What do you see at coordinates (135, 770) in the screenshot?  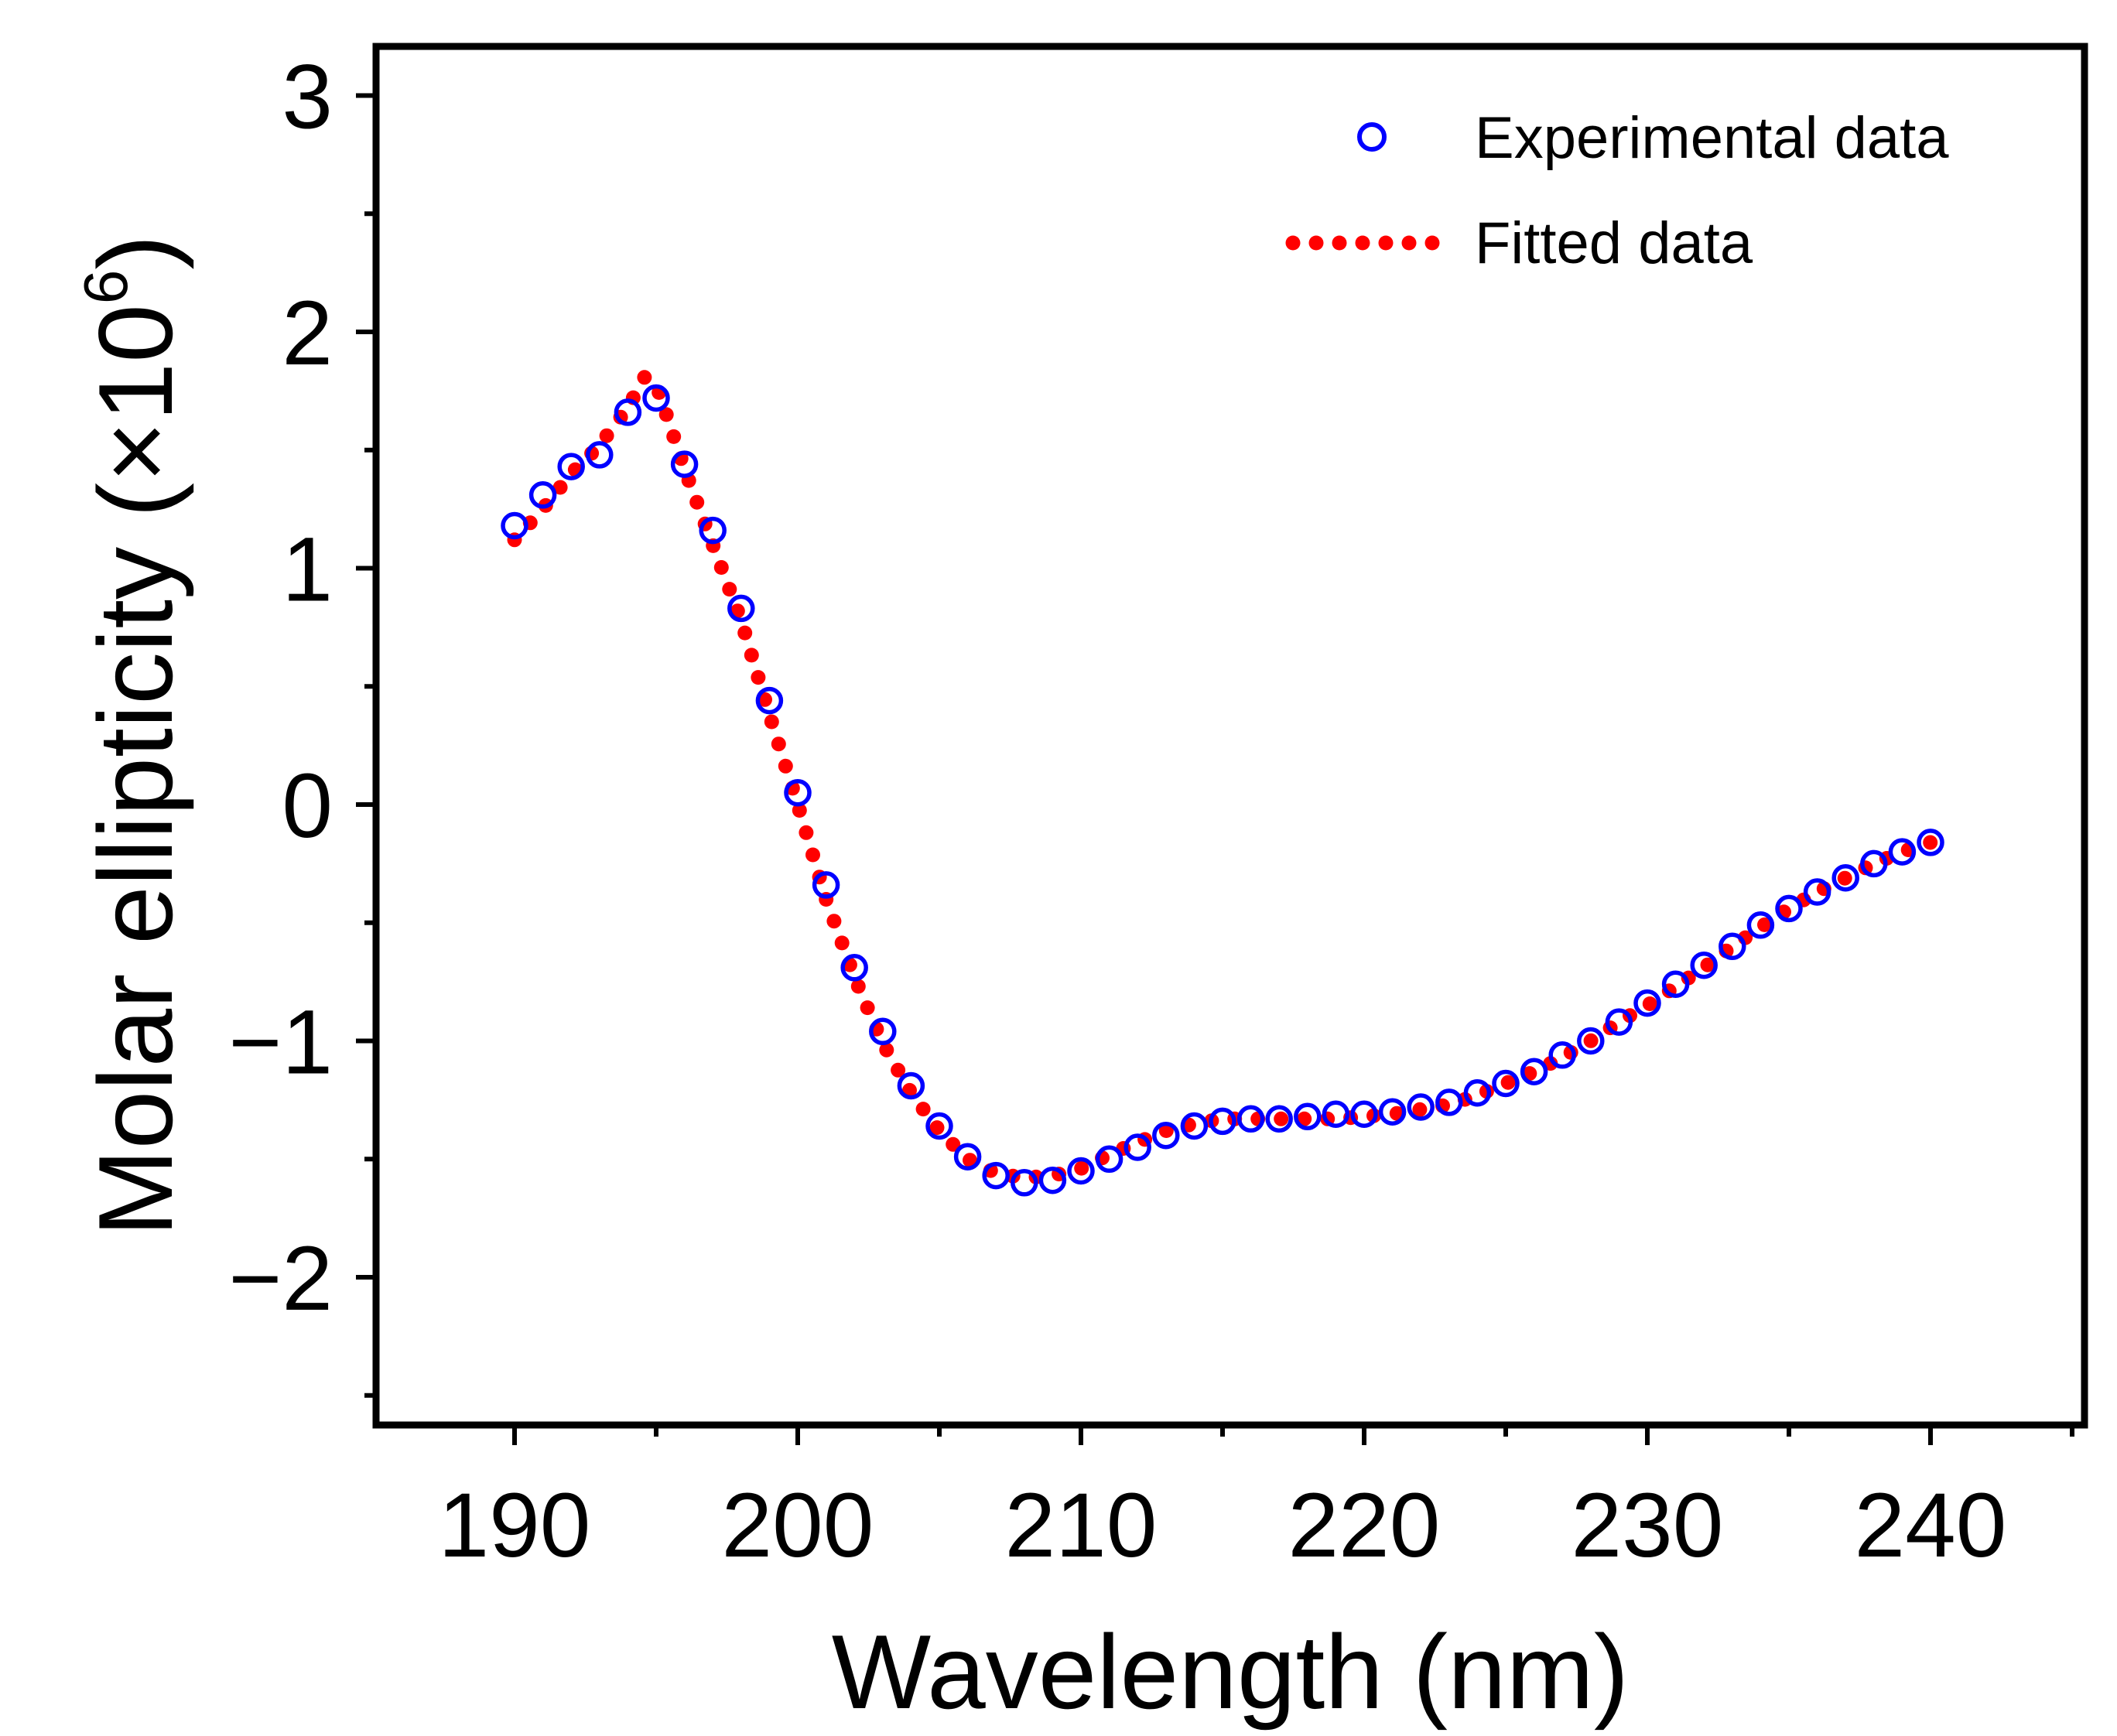 I see `y-axis-title-main: Molar ellipticity (×10` at bounding box center [135, 770].